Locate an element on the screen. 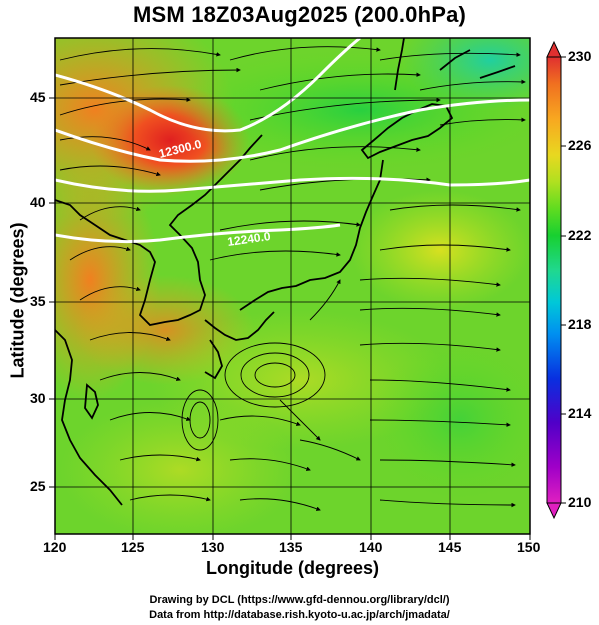 Image resolution: width=599 pixels, height=625 pixels. colorbar-tick-226: 226 is located at coordinates (580, 145).